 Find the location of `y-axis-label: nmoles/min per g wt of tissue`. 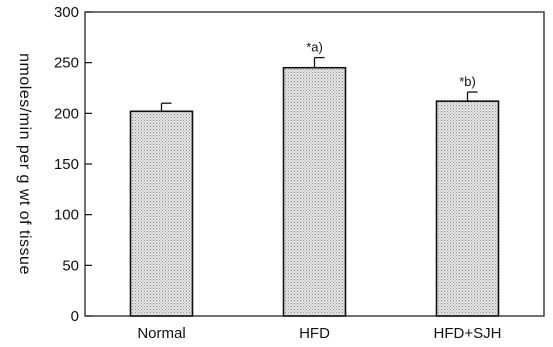

y-axis-label: nmoles/min per g wt of tissue is located at coordinates (24, 164).